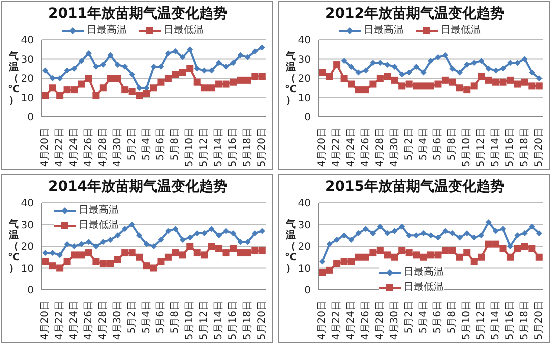  I want to click on x-tick-label: 5月14日, so click(496, 320).